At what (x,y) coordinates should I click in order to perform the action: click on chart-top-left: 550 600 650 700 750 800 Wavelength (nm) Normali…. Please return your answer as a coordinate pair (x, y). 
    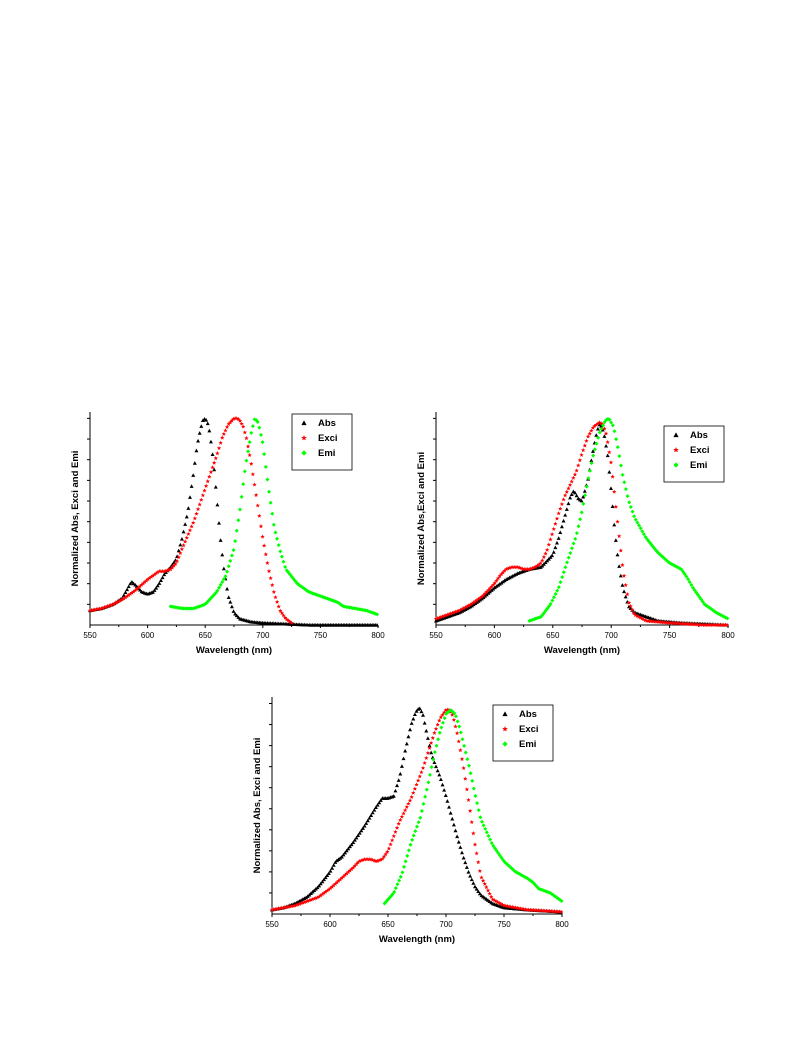
    Looking at the image, I should click on (227, 534).